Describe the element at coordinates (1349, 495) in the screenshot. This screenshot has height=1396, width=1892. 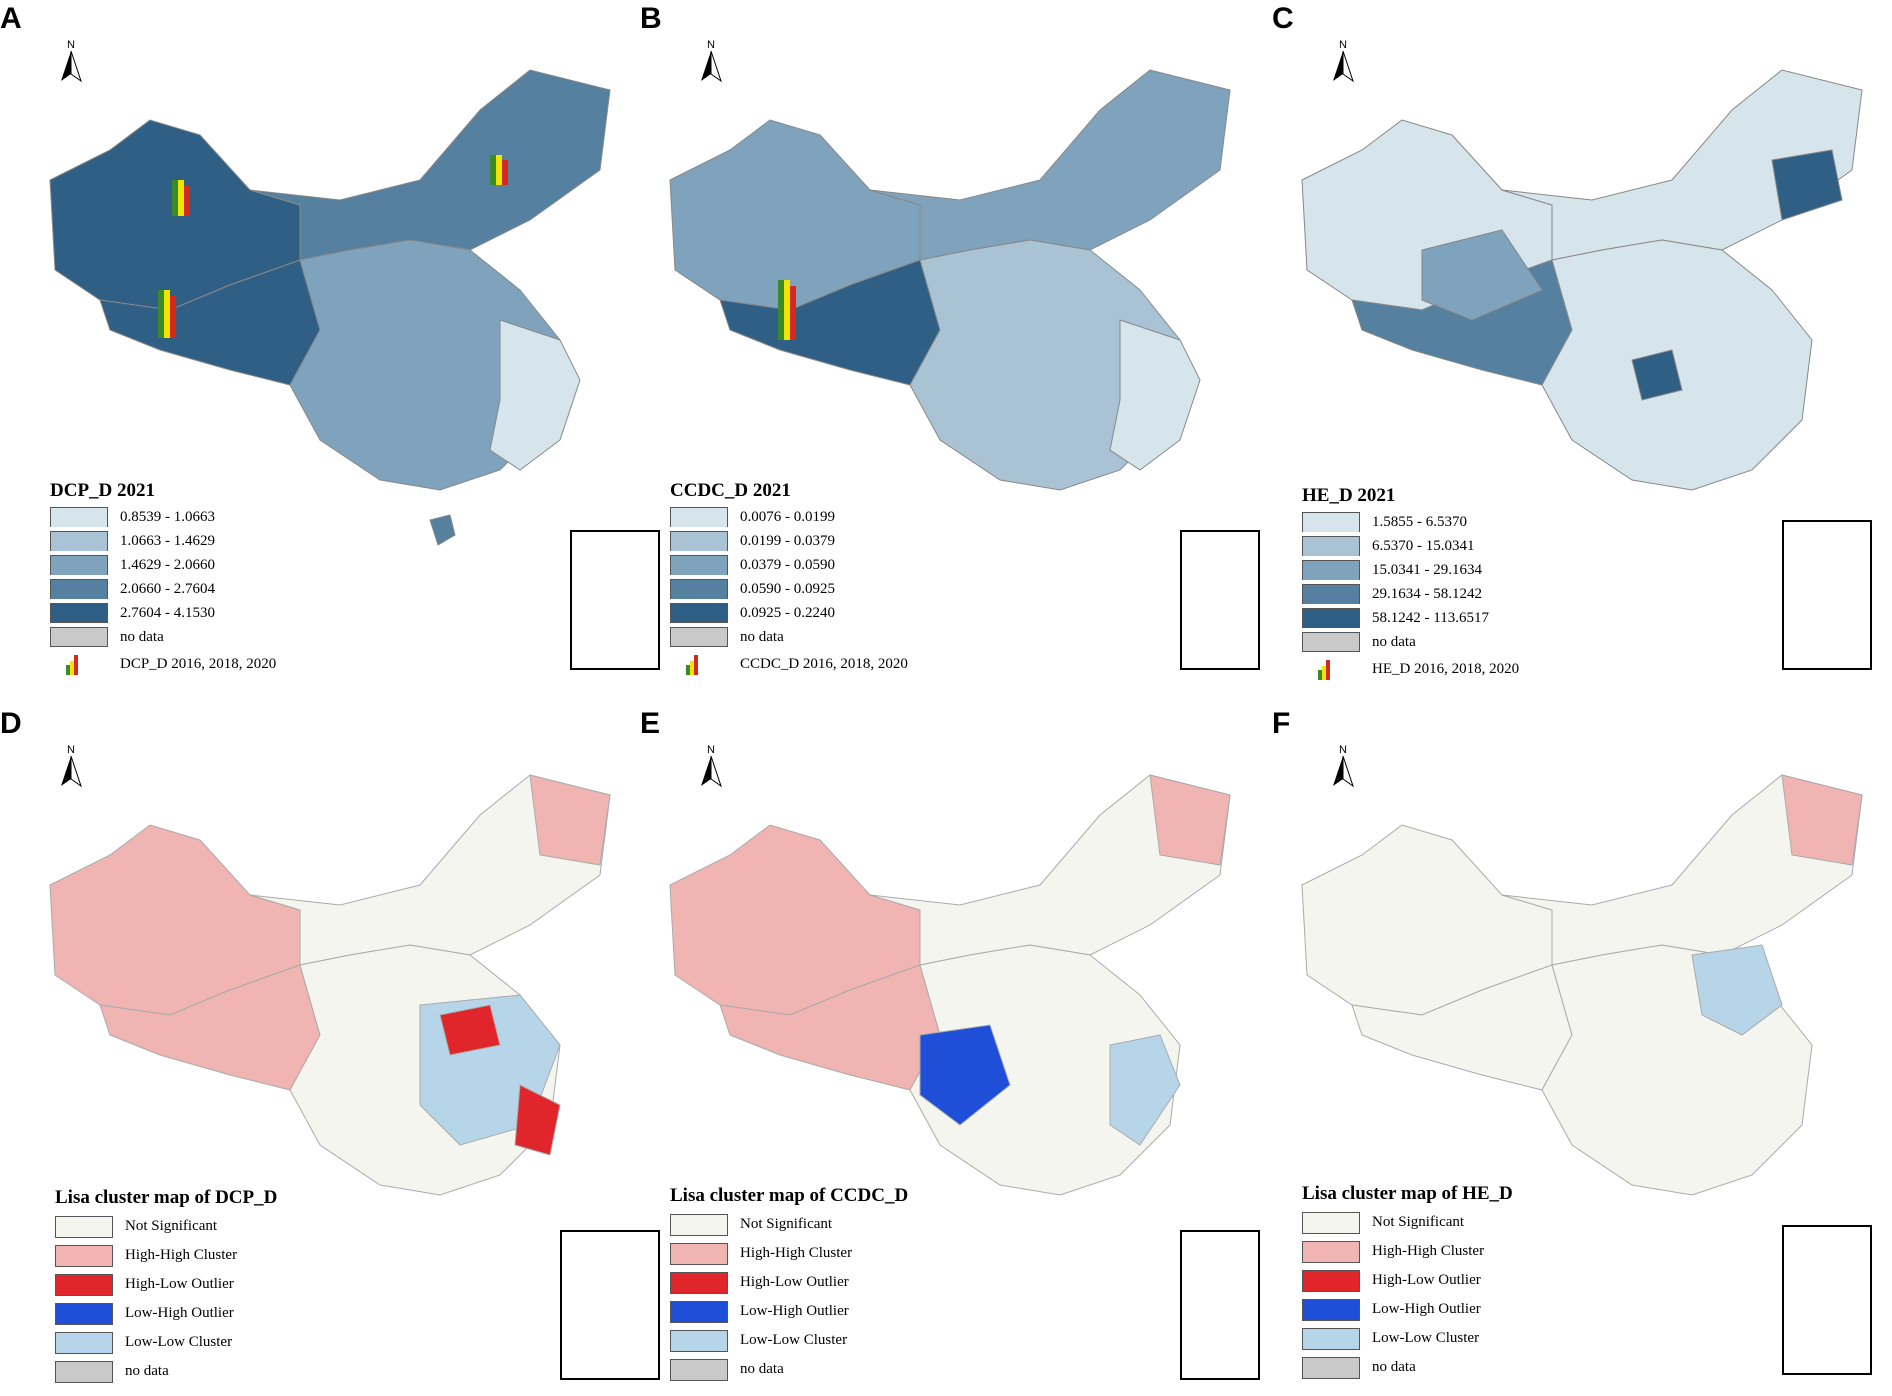
I see `legend-title: HE_D 2021` at that location.